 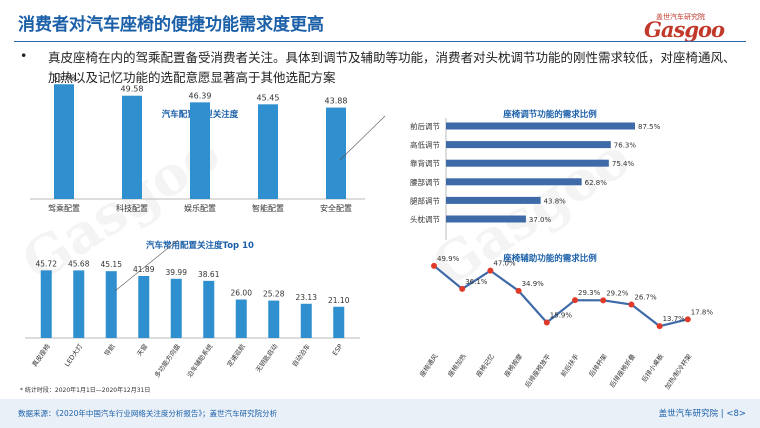 What do you see at coordinates (561, 316) in the screenshot?
I see `data-label: 15.9%` at bounding box center [561, 316].